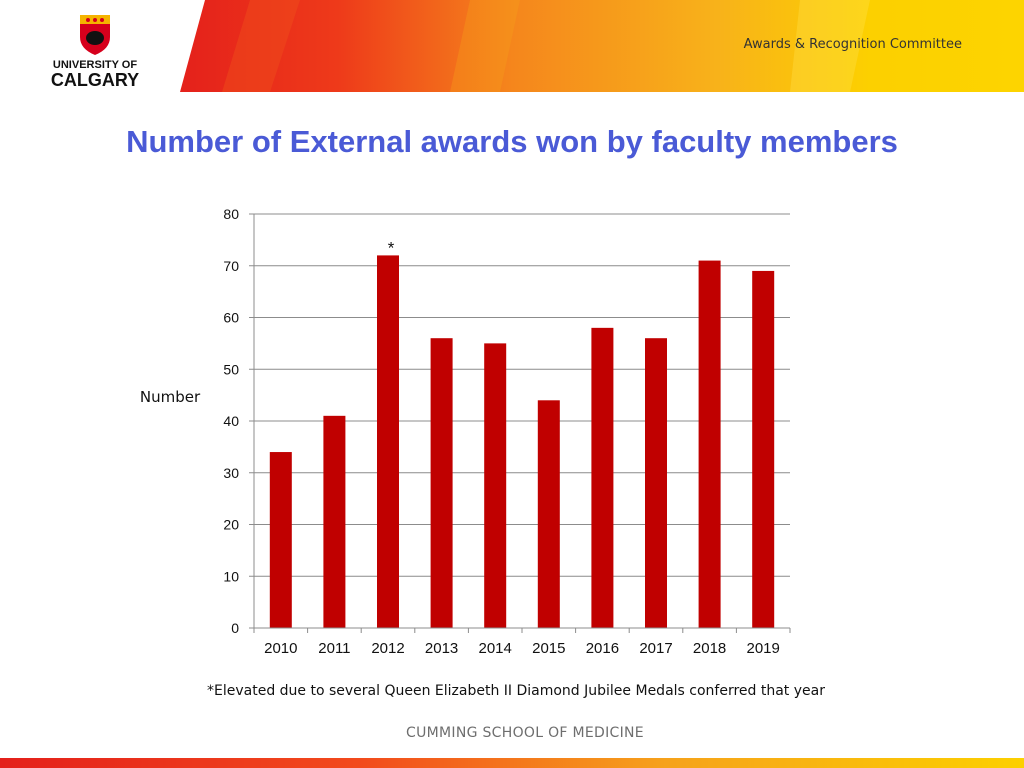  What do you see at coordinates (387, 648) in the screenshot?
I see `x-tick-label: 2012` at bounding box center [387, 648].